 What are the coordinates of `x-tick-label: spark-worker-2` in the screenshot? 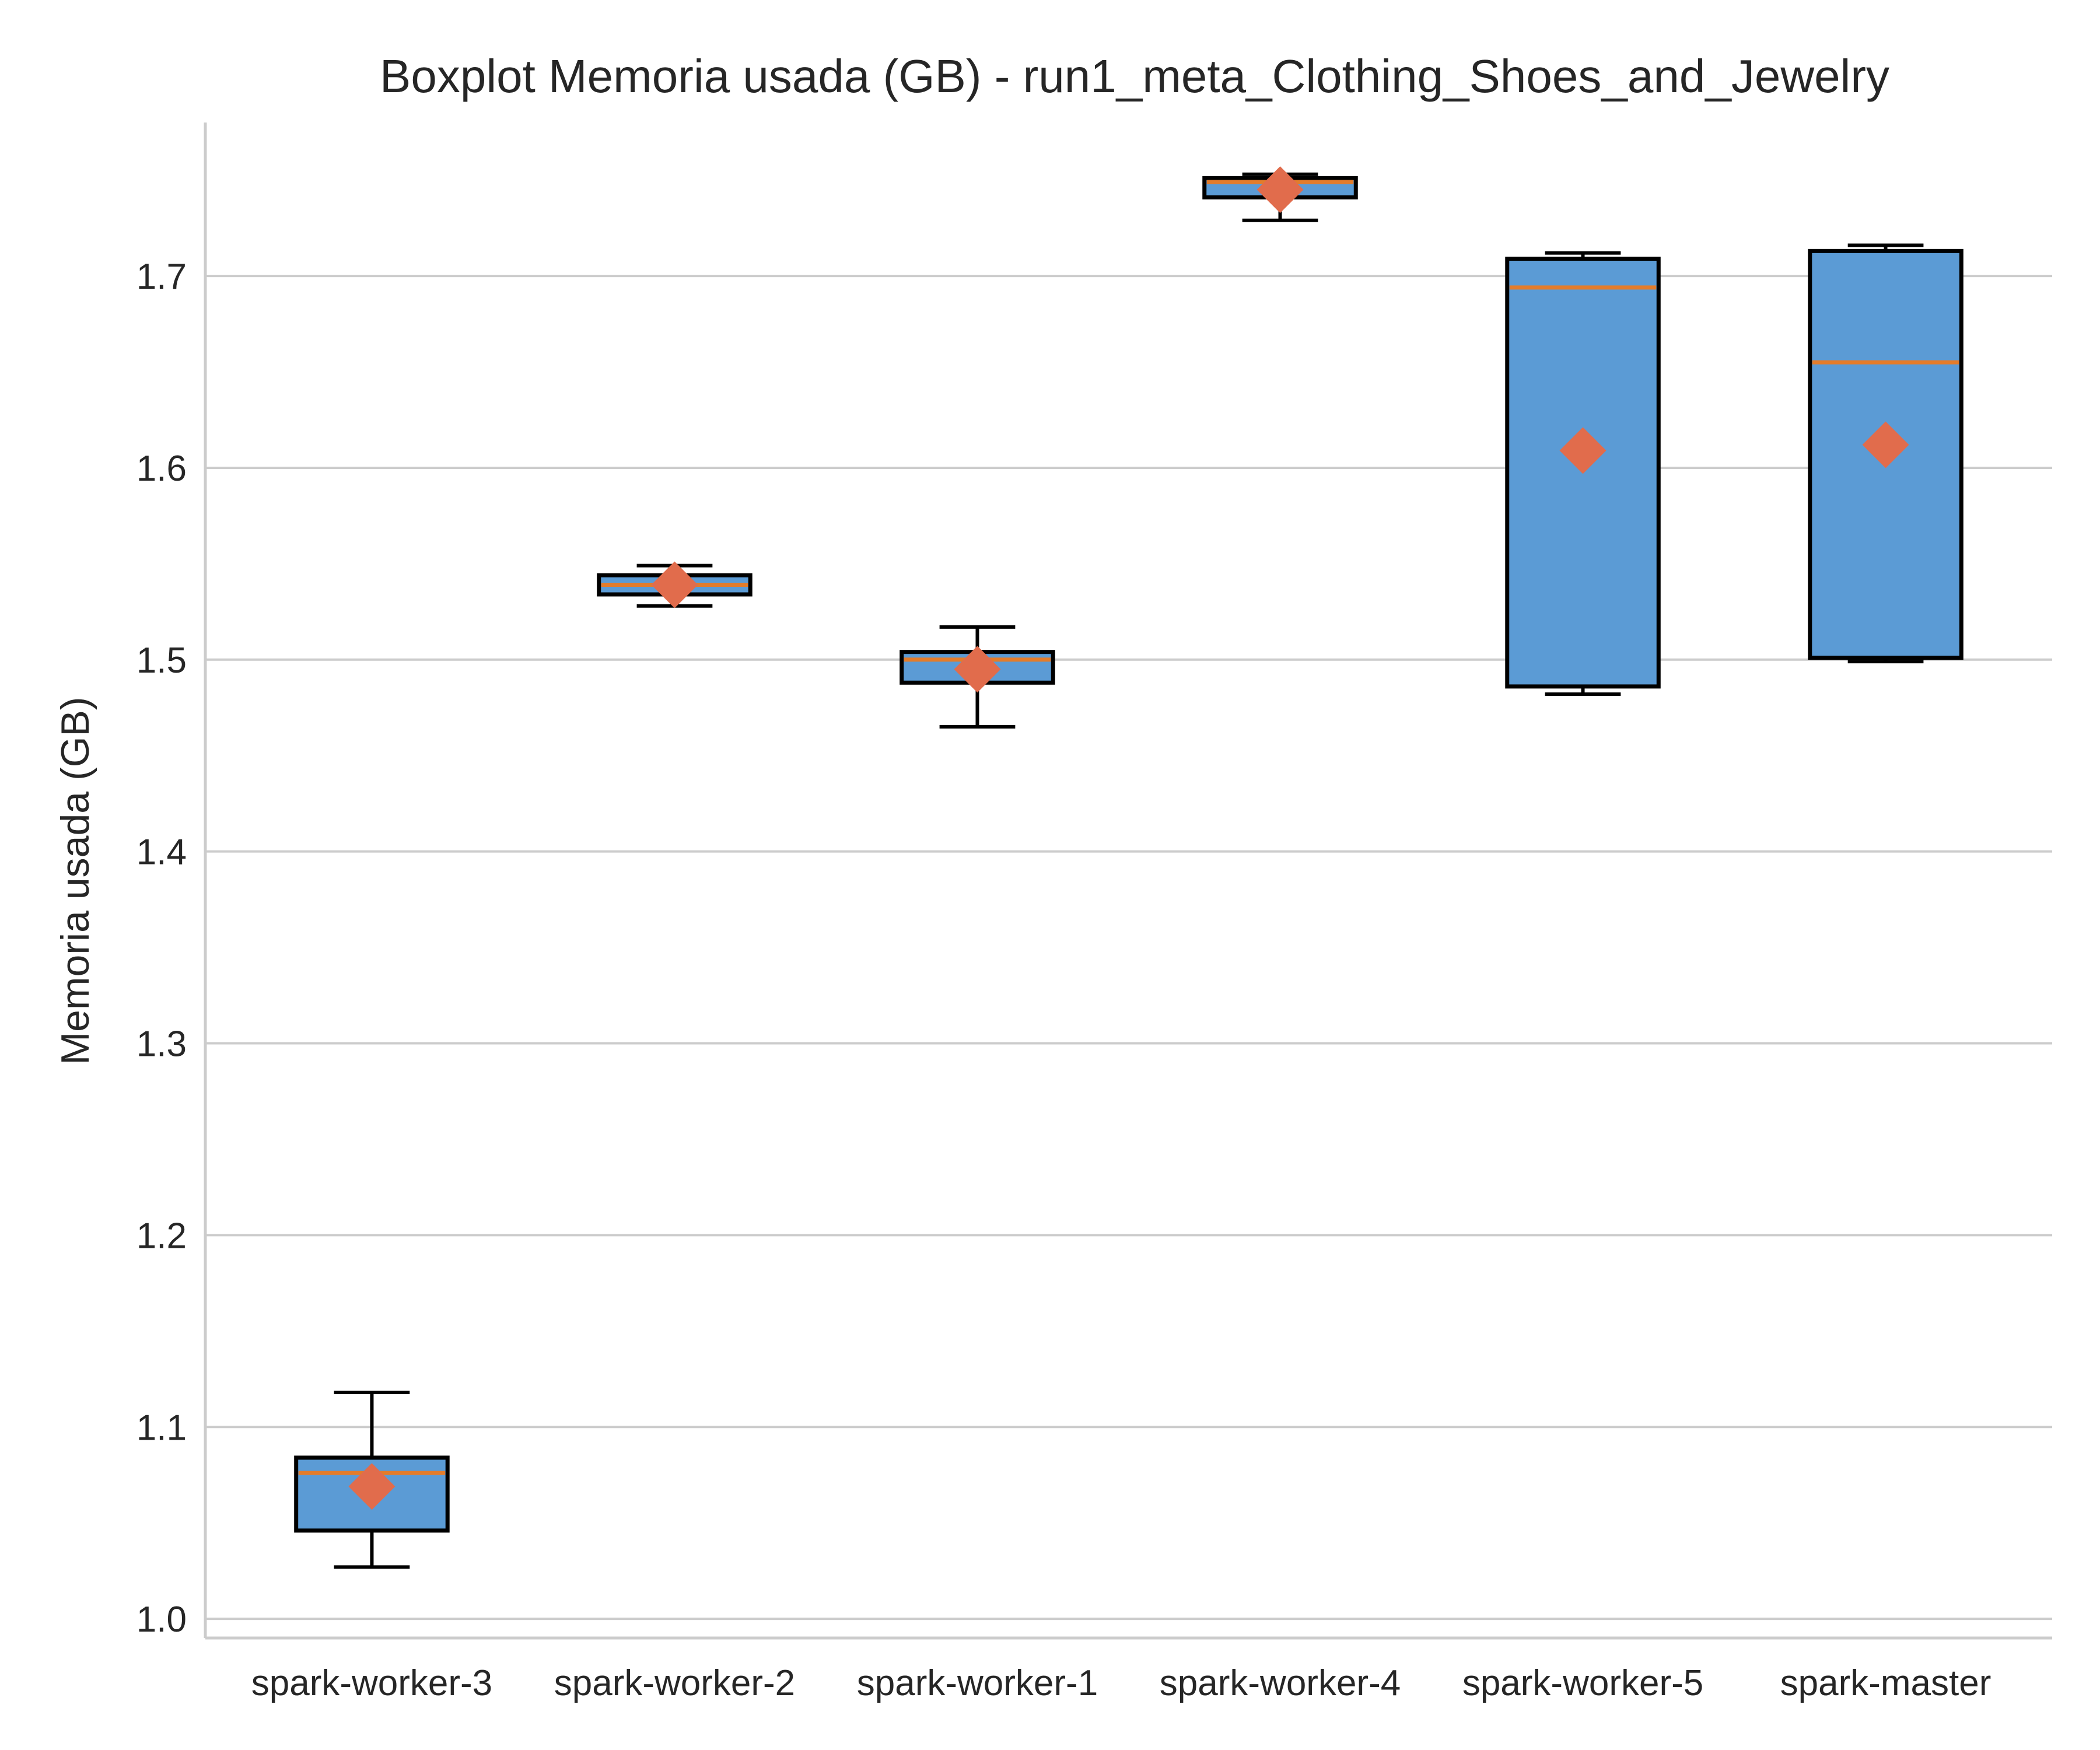 It's located at (674, 1683).